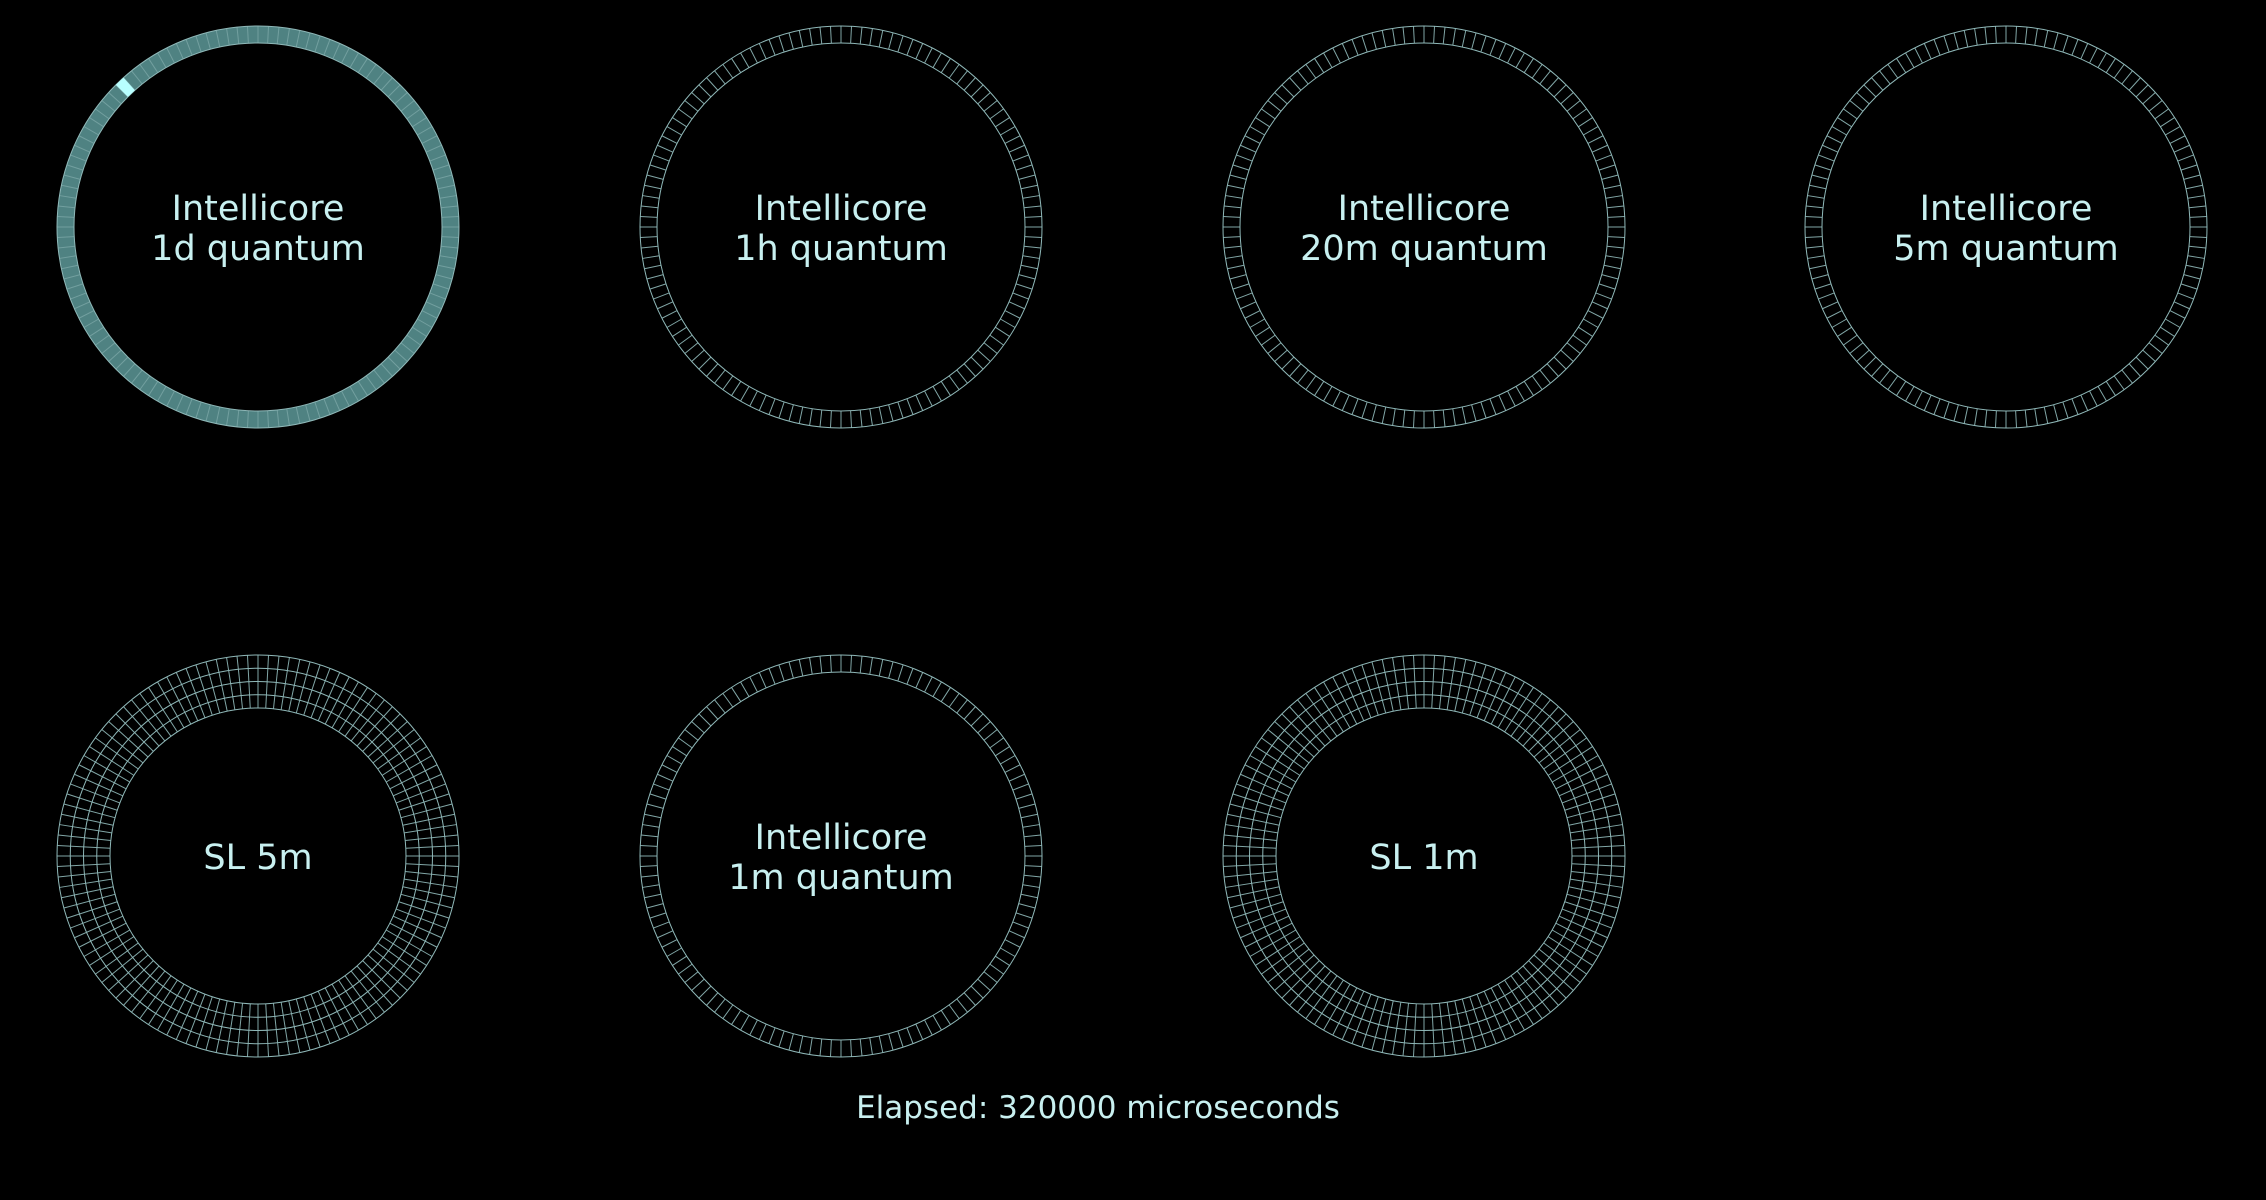 The width and height of the screenshot is (2266, 1200). I want to click on dial-intellicore-1d, so click(258, 227).